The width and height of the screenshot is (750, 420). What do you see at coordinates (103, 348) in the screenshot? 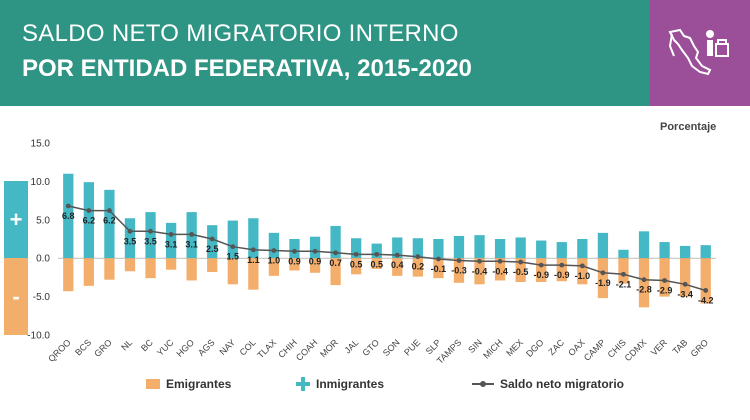
I see `category-label: GRO` at bounding box center [103, 348].